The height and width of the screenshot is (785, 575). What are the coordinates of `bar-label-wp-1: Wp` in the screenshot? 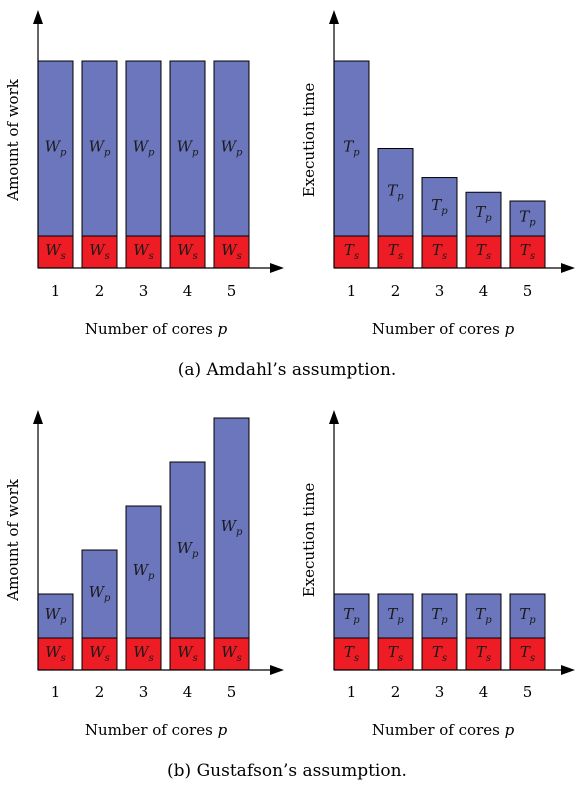 It's located at (56, 615).